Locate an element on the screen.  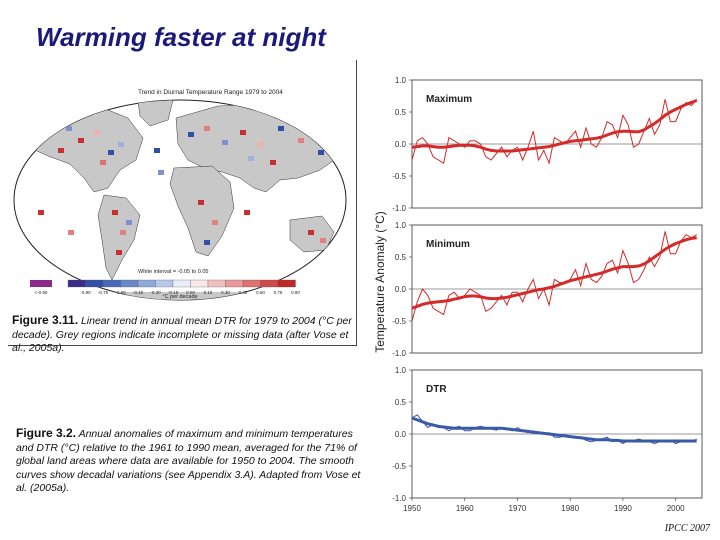
slide-title: Warming faster at night is located at coordinates (181, 37).